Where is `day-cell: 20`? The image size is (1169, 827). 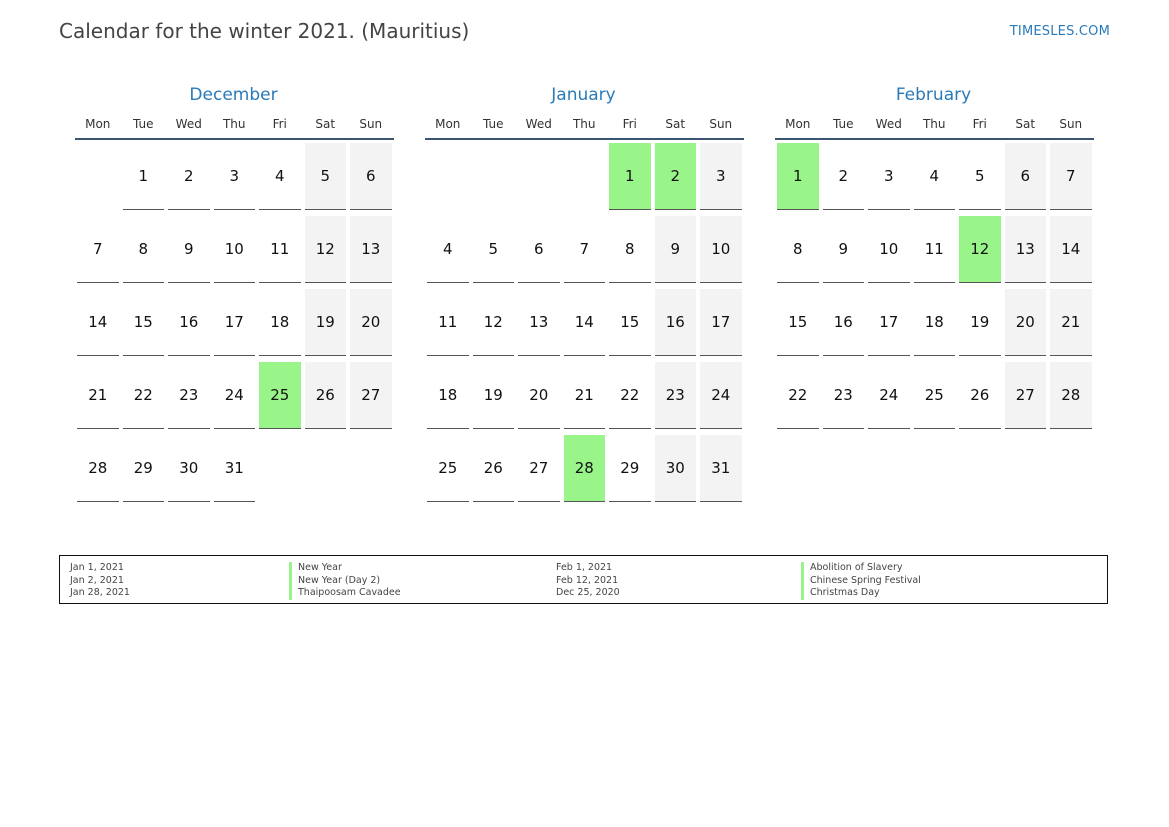 day-cell: 20 is located at coordinates (371, 322).